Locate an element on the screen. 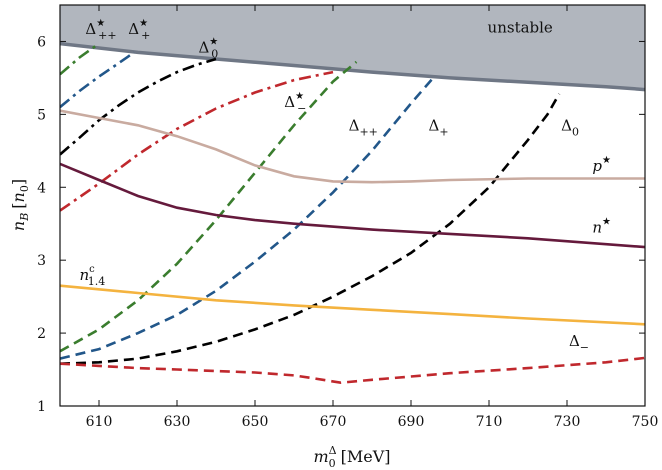 Image resolution: width=662 pixels, height=470 pixels. curve-label-4: Δ++ is located at coordinates (363, 127).